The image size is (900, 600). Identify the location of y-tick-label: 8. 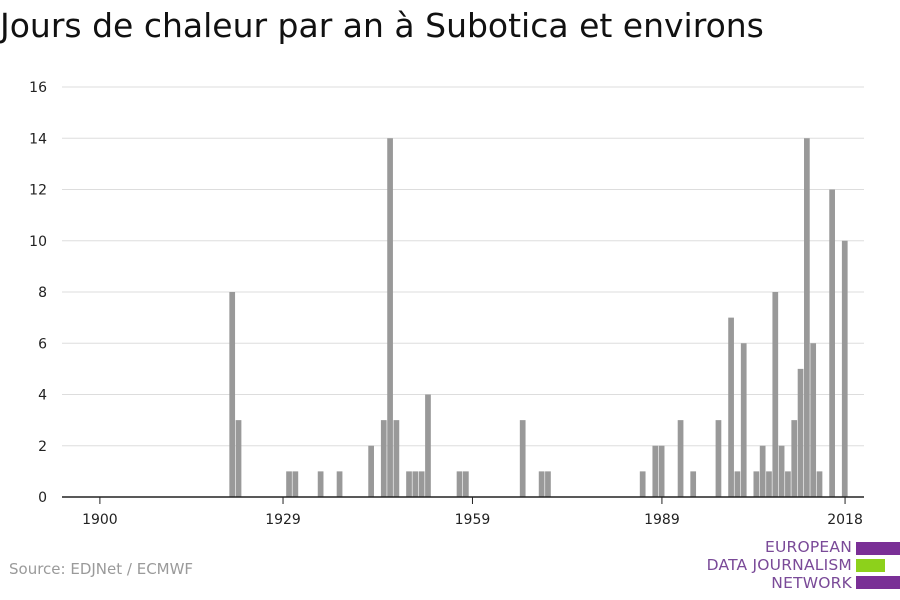
(42, 293).